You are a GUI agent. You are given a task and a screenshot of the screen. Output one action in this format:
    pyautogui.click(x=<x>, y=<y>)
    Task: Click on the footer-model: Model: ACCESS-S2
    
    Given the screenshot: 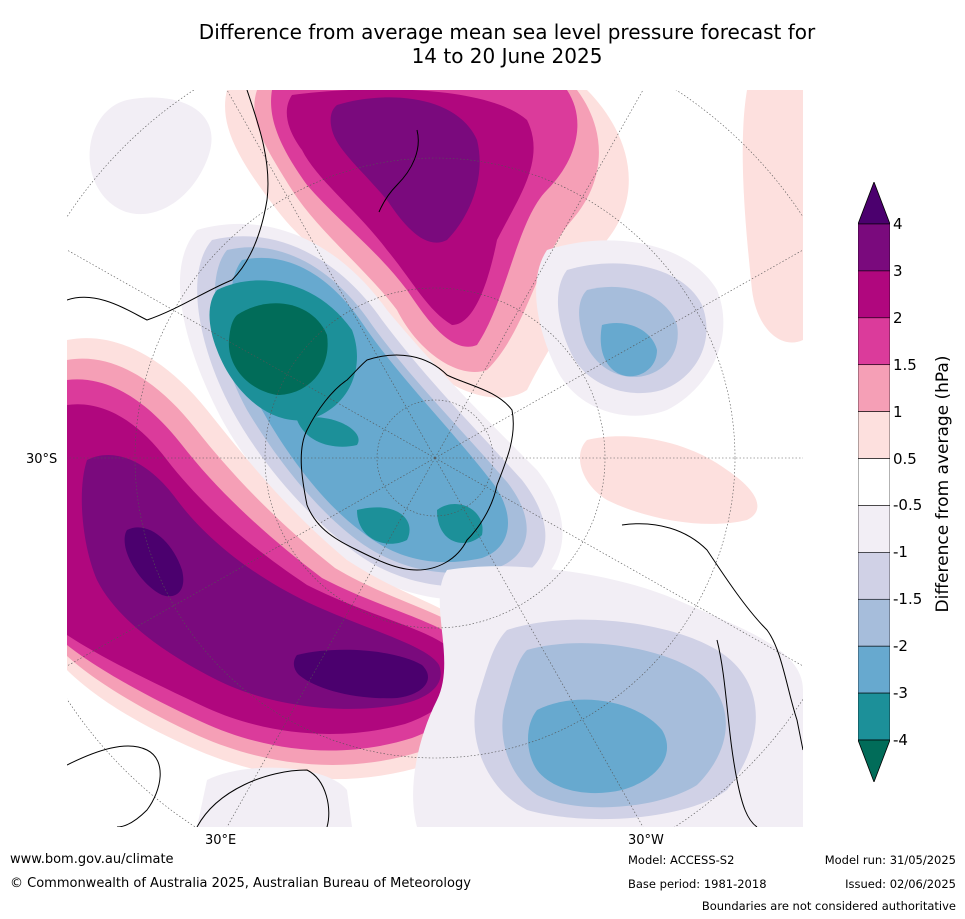 What is the action you would take?
    pyautogui.click(x=681, y=860)
    